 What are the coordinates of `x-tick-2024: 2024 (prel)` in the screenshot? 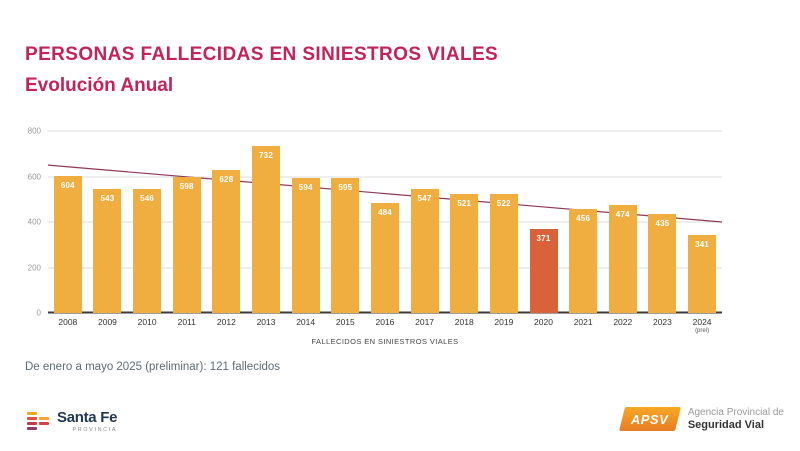 It's located at (702, 325).